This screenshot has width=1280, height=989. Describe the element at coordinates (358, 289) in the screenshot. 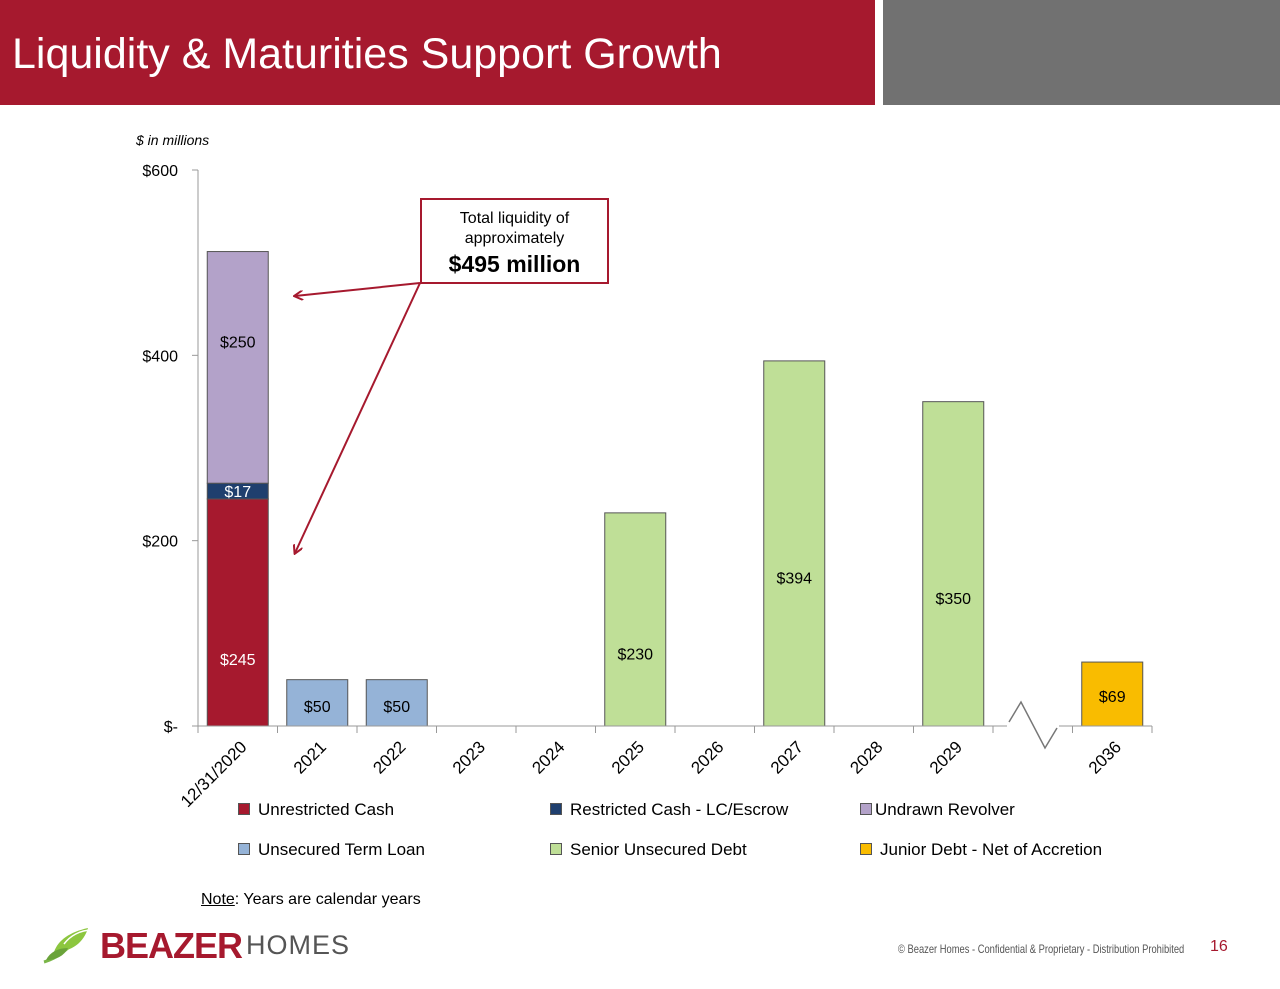

I see `callout-arrow-to-revolver` at that location.